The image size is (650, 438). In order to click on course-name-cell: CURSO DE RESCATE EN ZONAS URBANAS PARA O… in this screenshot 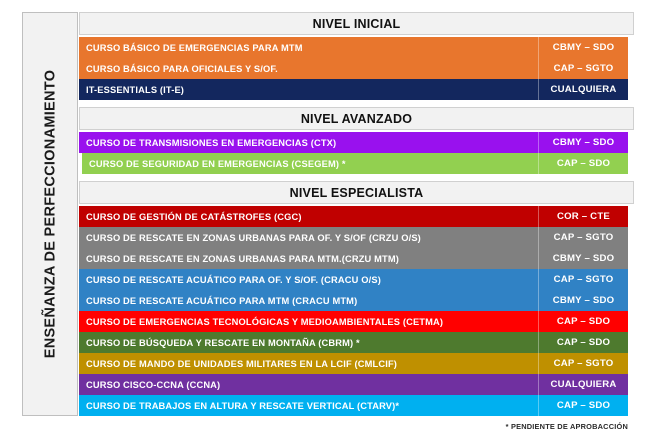, I will do `click(253, 237)`.